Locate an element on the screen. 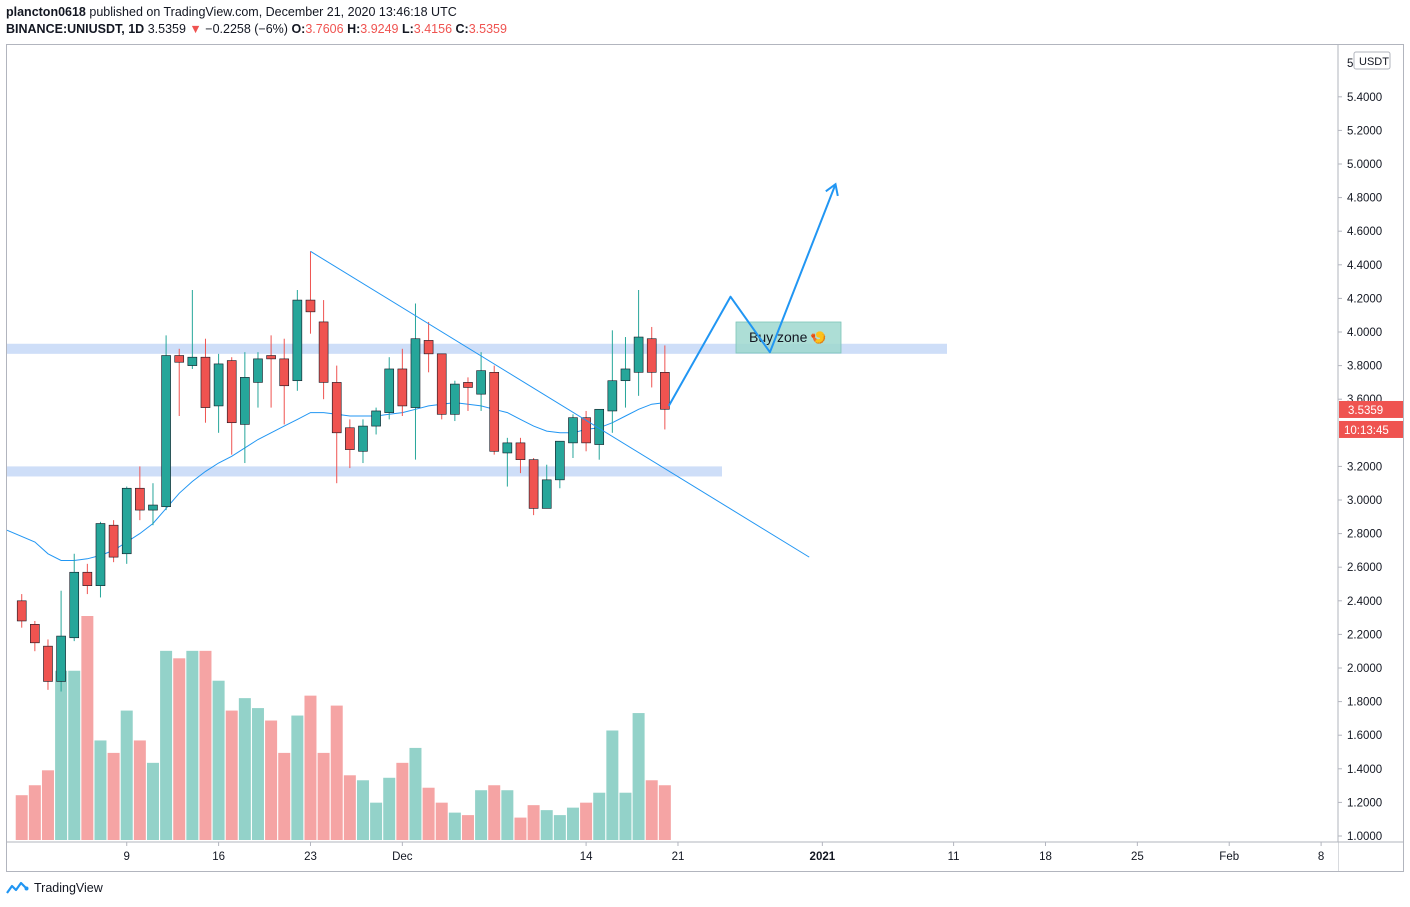 The image size is (1410, 907). shrimp-icon: 🍤 is located at coordinates (818, 337).